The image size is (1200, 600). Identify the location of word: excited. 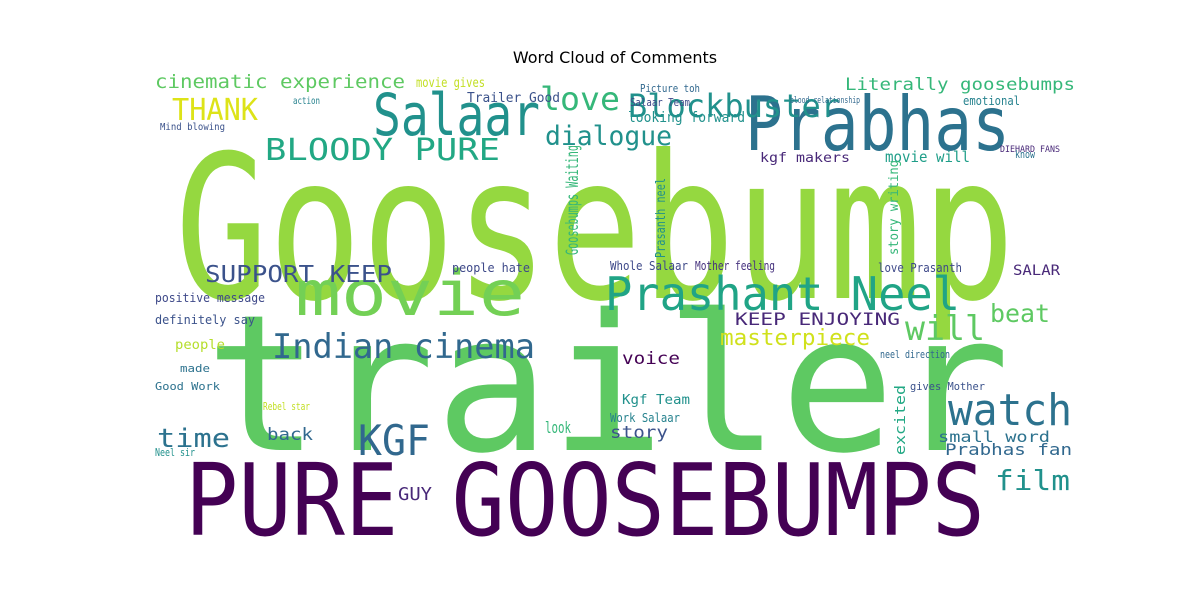
(901, 420).